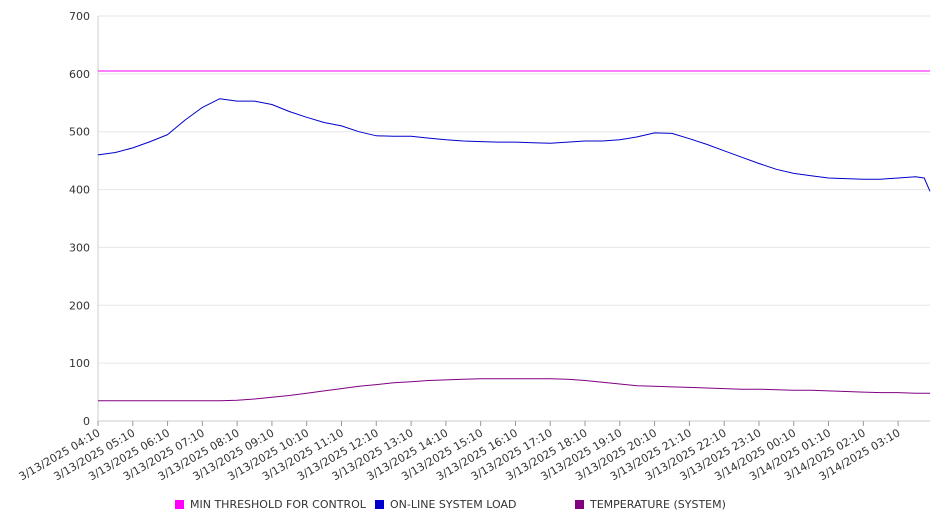 The image size is (946, 526). I want to click on legend-item-temperature: TEMPERATURE (SYSTEM), so click(650, 504).